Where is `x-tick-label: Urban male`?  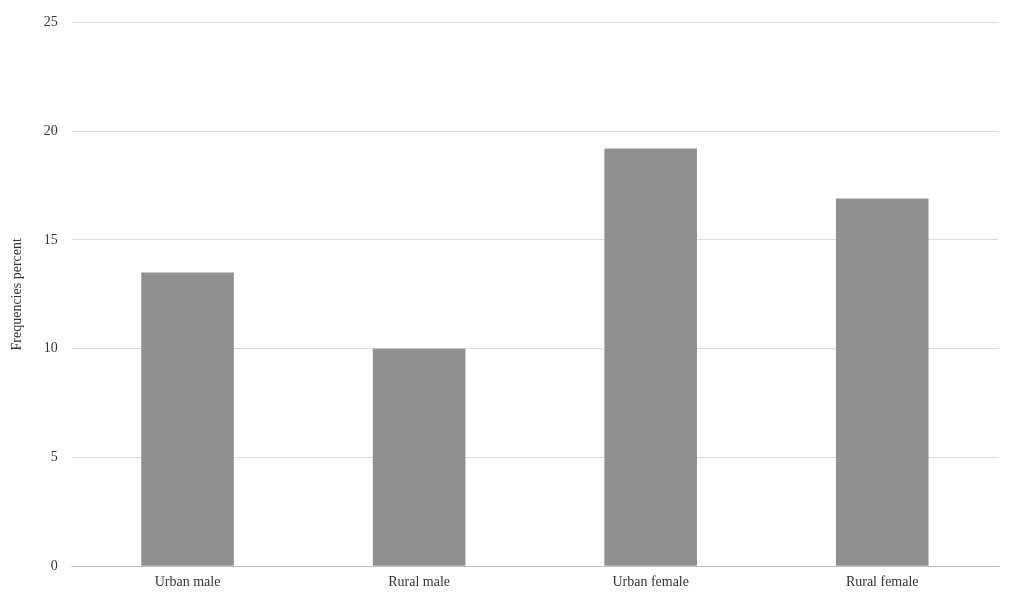
x-tick-label: Urban male is located at coordinates (187, 582).